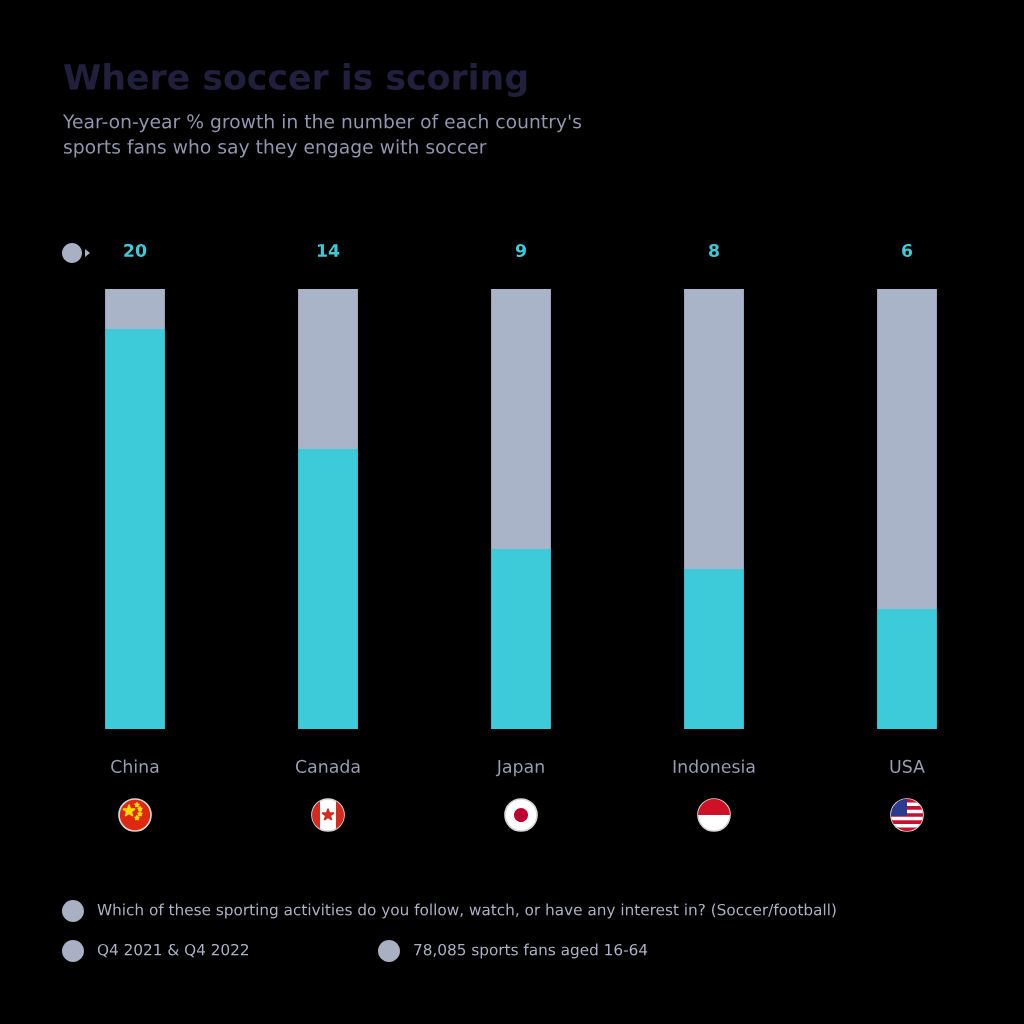 This screenshot has height=1024, width=1024. What do you see at coordinates (295, 80) in the screenshot?
I see `chart-title: Where soccer is scoring` at bounding box center [295, 80].